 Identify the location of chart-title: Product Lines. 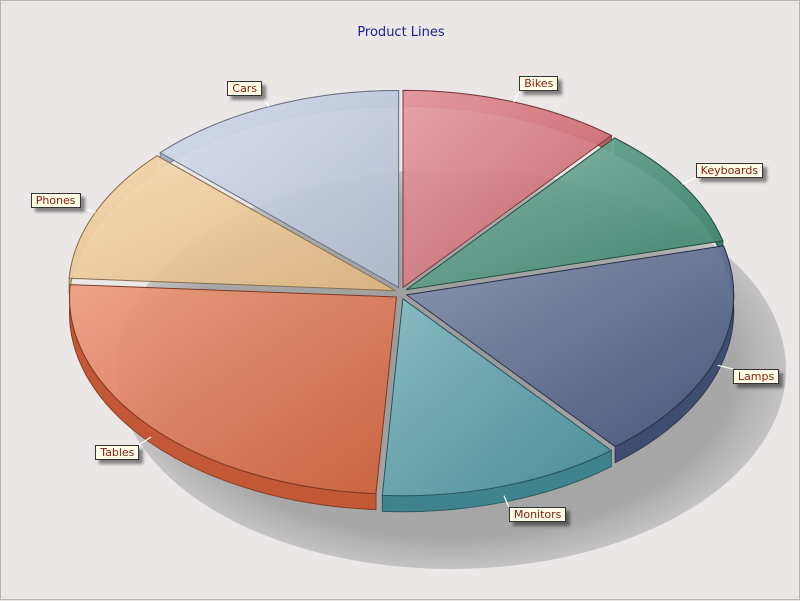
(401, 32).